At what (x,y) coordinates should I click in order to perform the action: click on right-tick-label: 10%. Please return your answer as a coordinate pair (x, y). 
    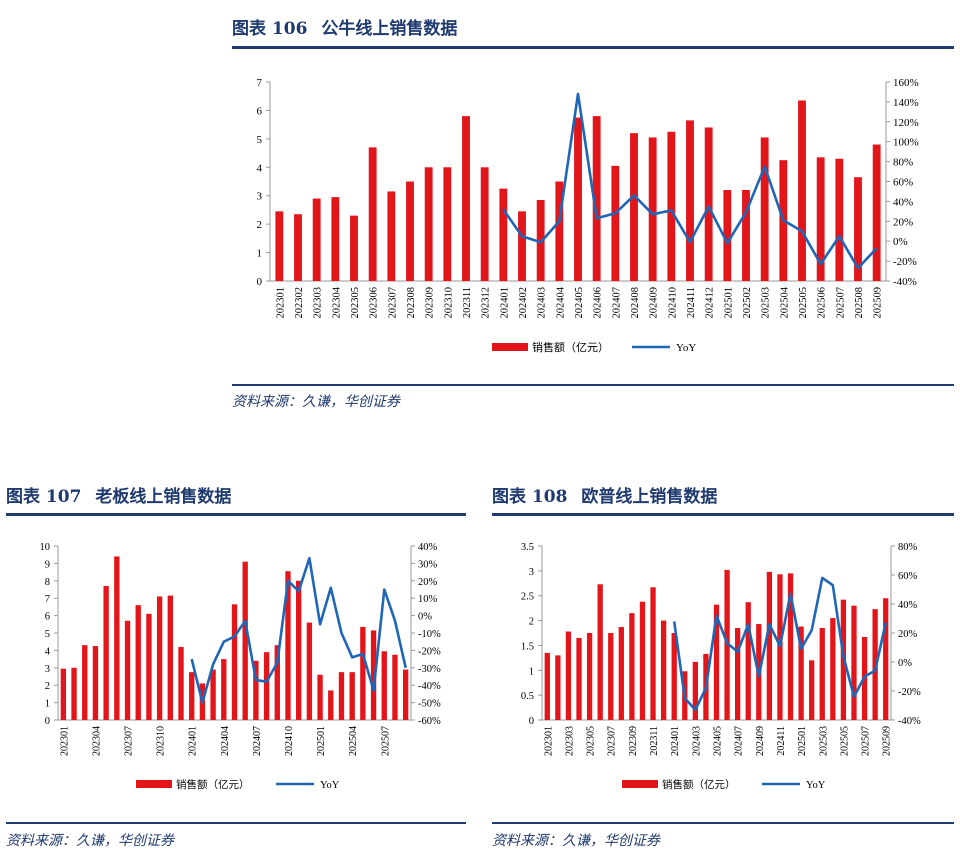
    Looking at the image, I should click on (428, 599).